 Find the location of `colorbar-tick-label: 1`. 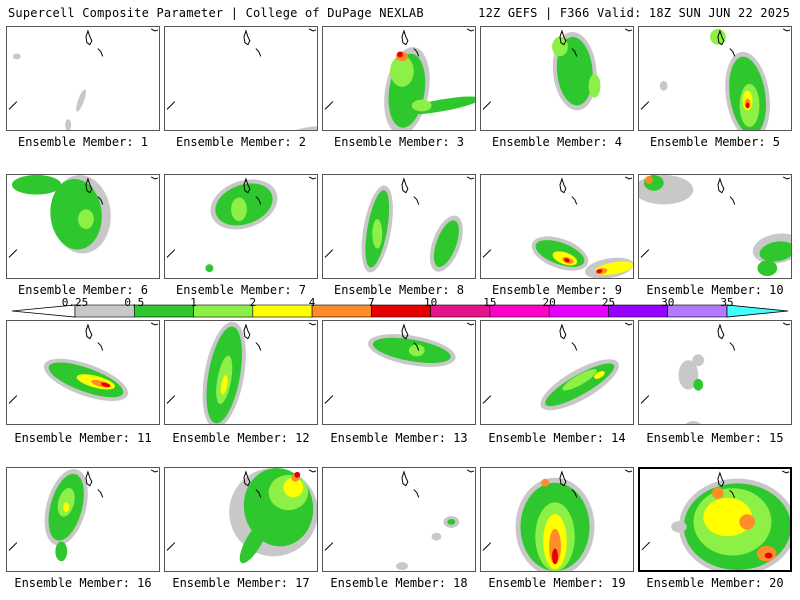

colorbar-tick-label: 1 is located at coordinates (193, 302).